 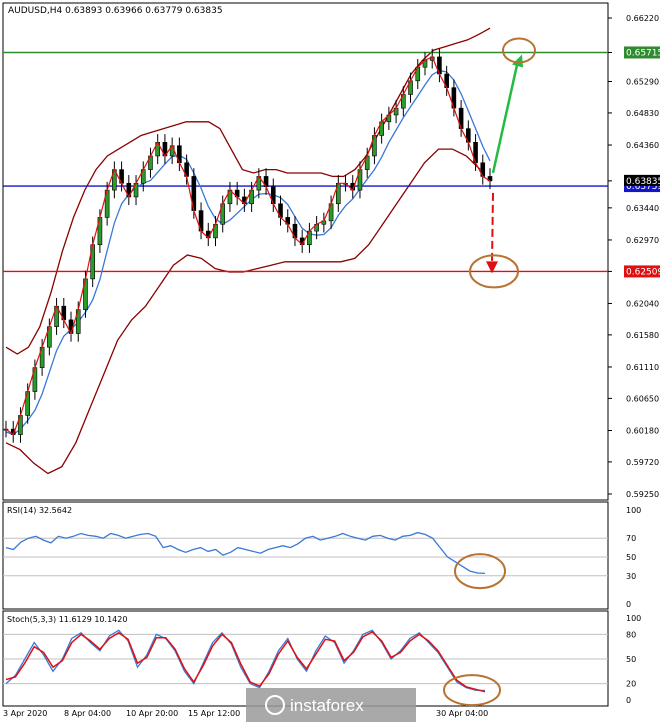 I want to click on stoch-circle, so click(x=472, y=690).